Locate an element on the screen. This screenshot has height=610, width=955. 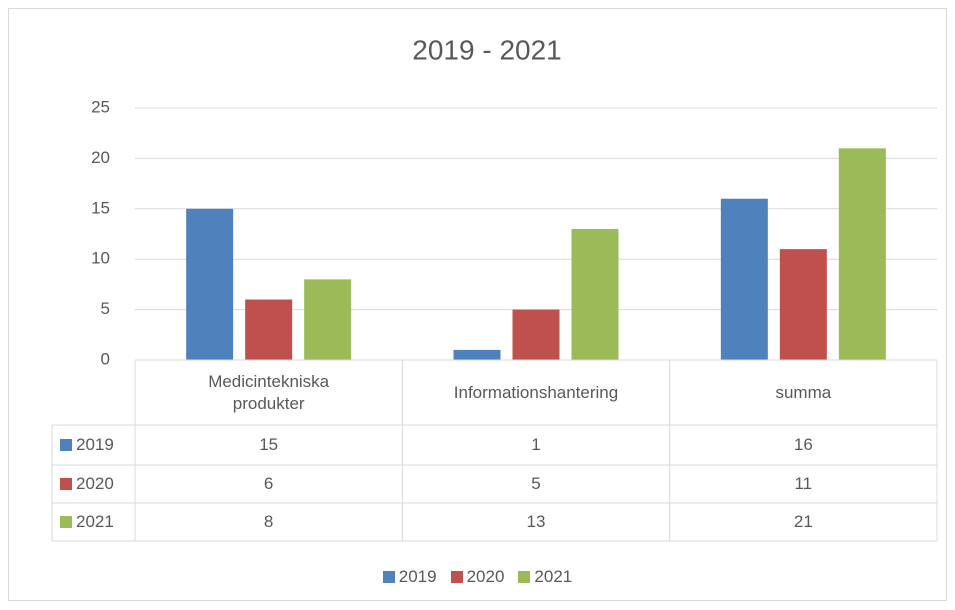
legend-item: 2019 is located at coordinates (409, 577).